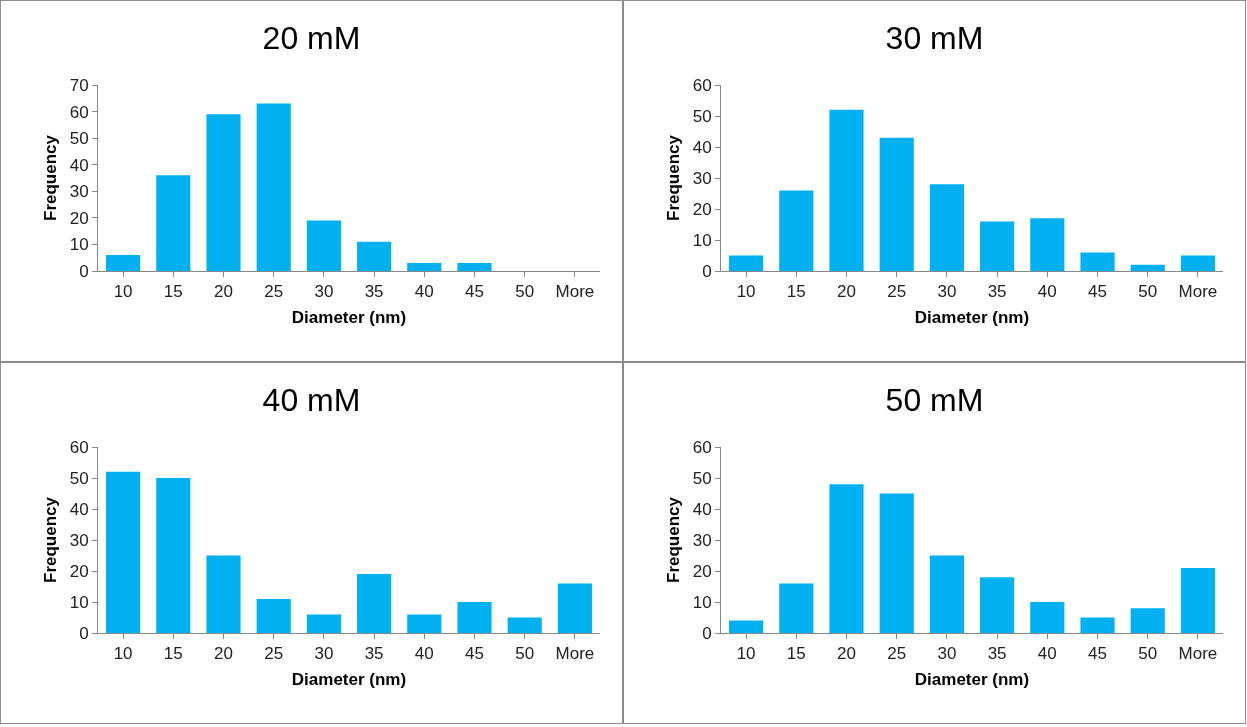 The image size is (1247, 727). Describe the element at coordinates (934, 37) in the screenshot. I see `chart-title: 30 mM` at that location.